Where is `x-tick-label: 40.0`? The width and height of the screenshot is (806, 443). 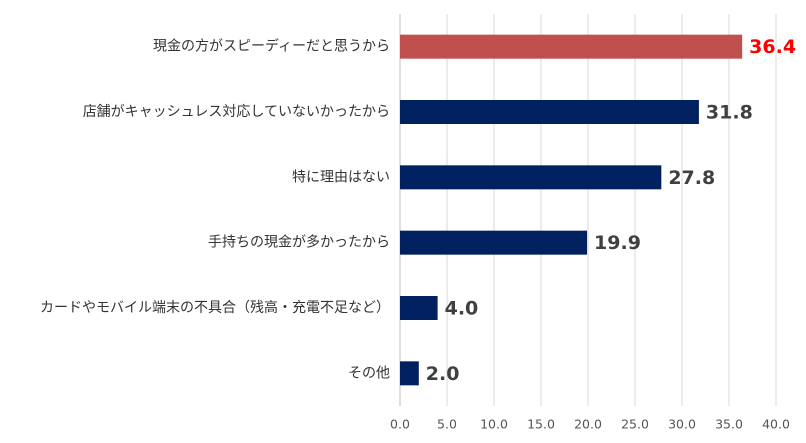
x-tick-label: 40.0 is located at coordinates (776, 424).